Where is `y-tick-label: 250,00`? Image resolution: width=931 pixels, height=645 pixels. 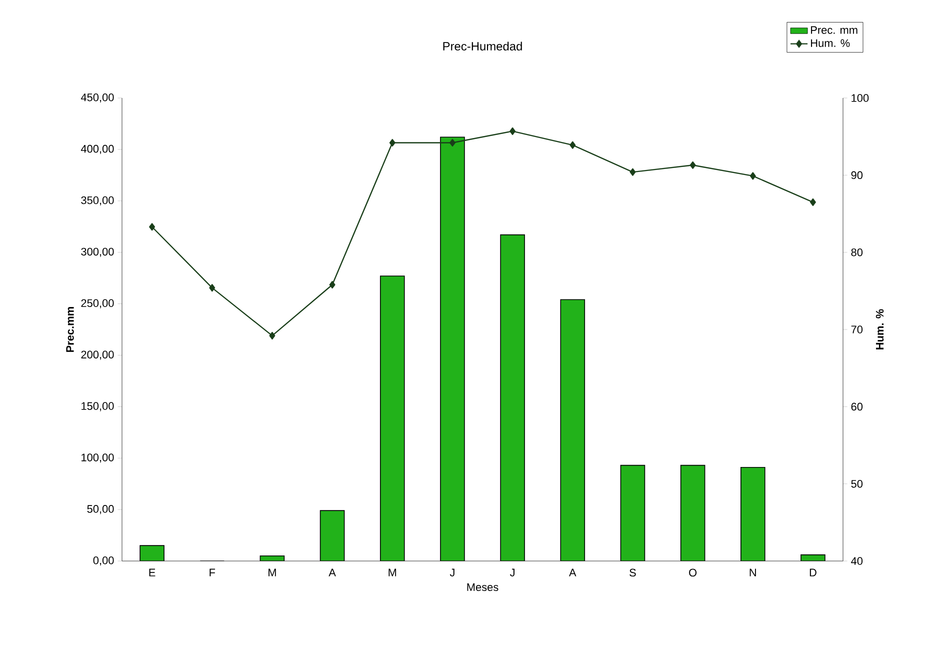 y-tick-label: 250,00 is located at coordinates (97, 303).